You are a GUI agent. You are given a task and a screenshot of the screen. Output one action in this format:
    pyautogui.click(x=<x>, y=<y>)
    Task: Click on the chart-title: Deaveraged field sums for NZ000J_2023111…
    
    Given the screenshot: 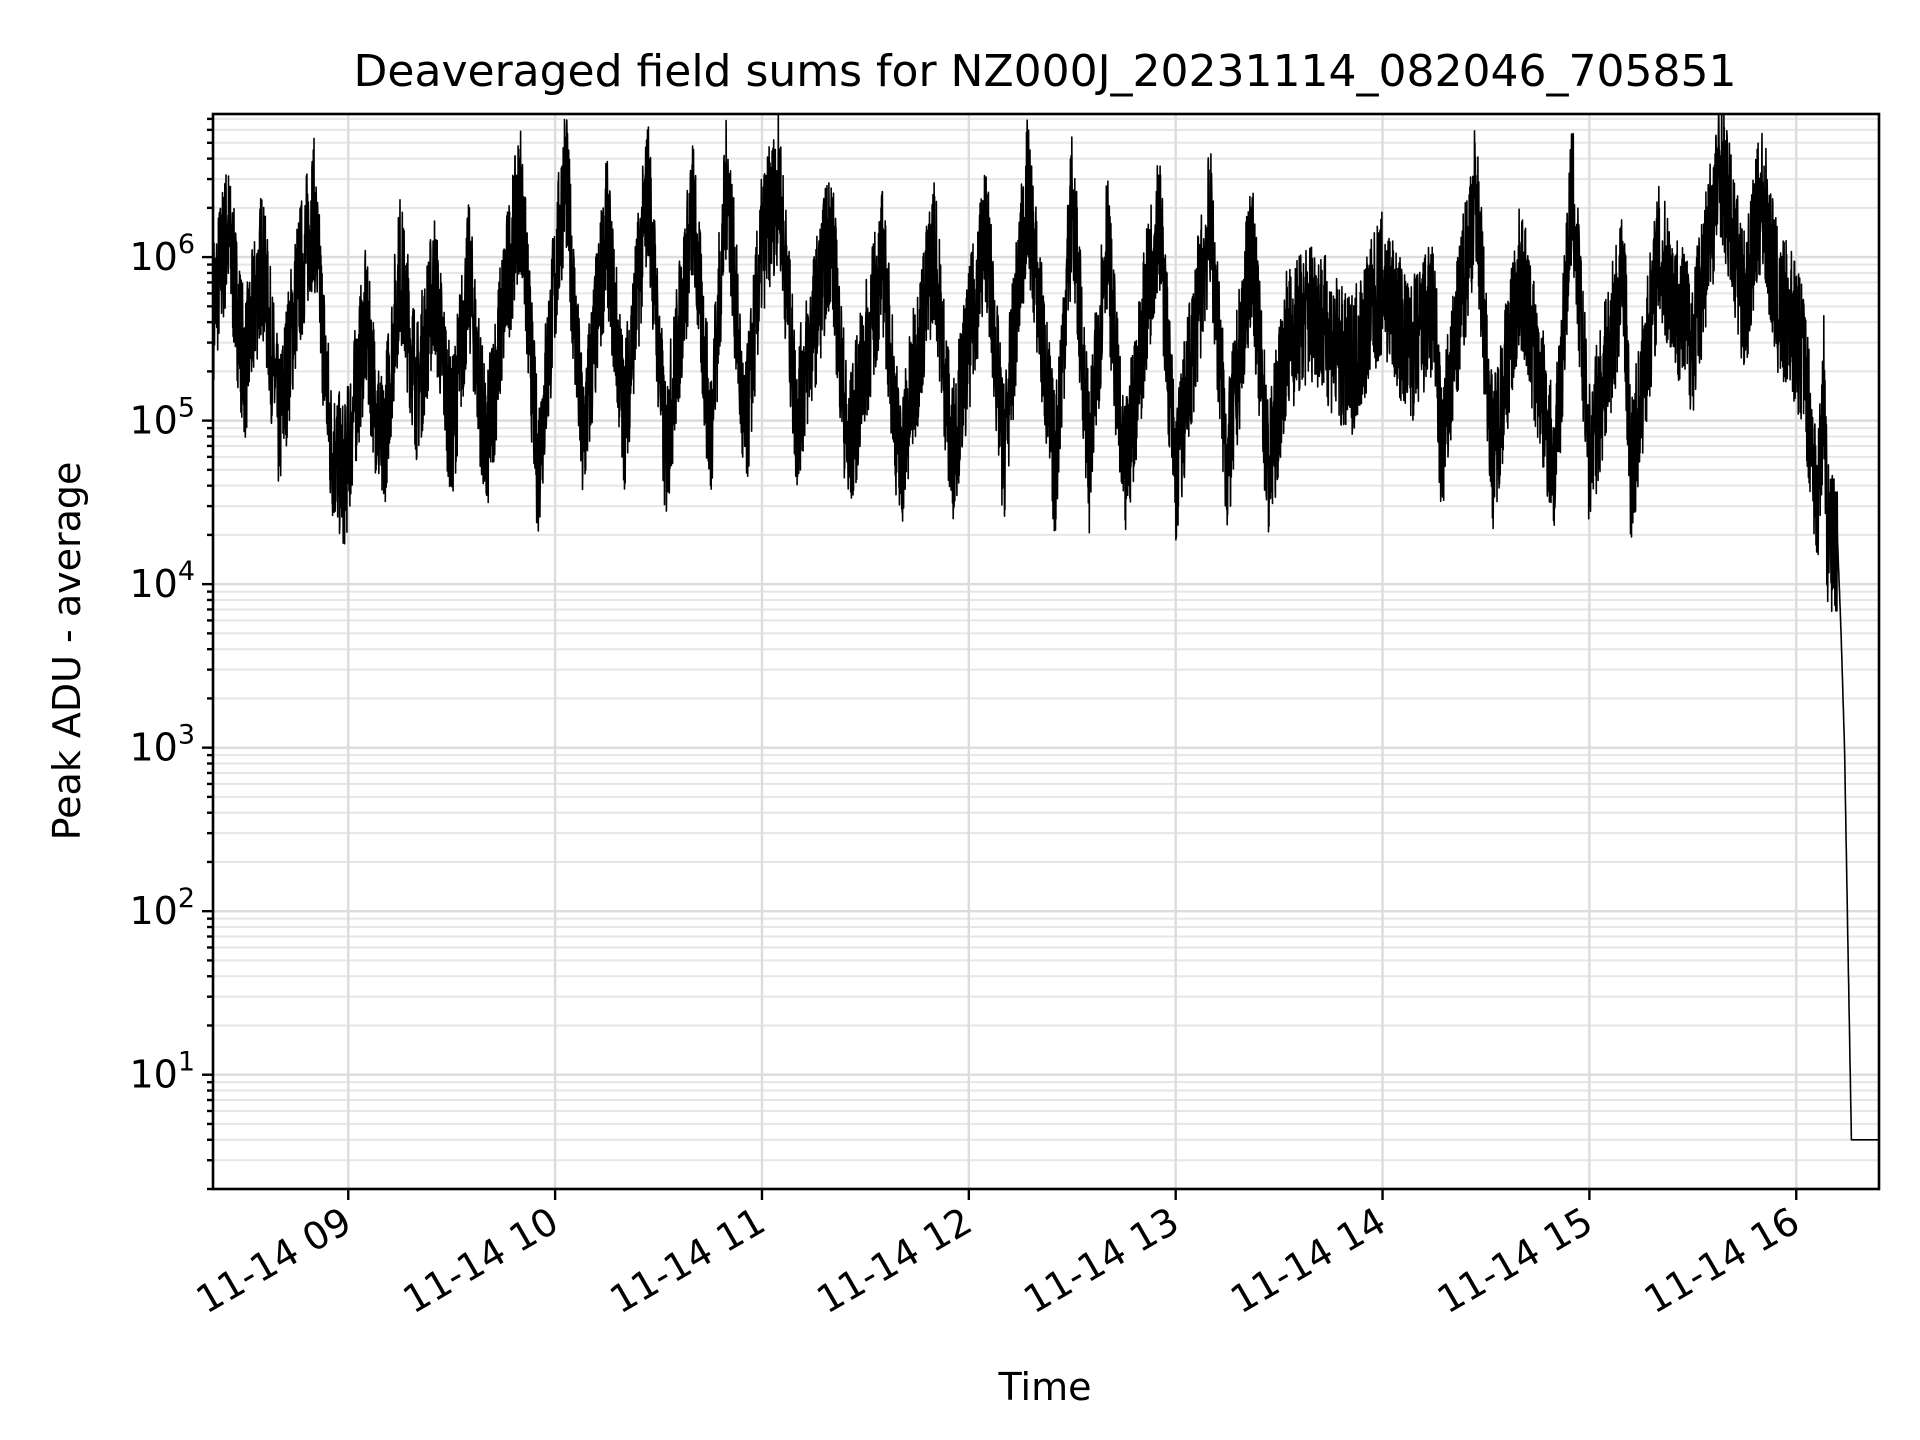 What is the action you would take?
    pyautogui.click(x=1045, y=71)
    